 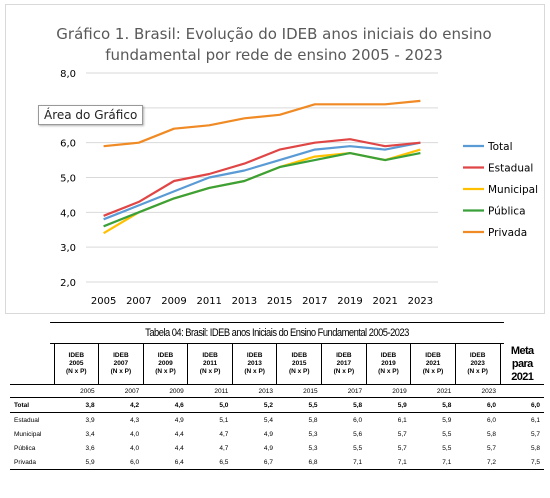 What do you see at coordinates (32, 391) in the screenshot?
I see `year-blank-cell` at bounding box center [32, 391].